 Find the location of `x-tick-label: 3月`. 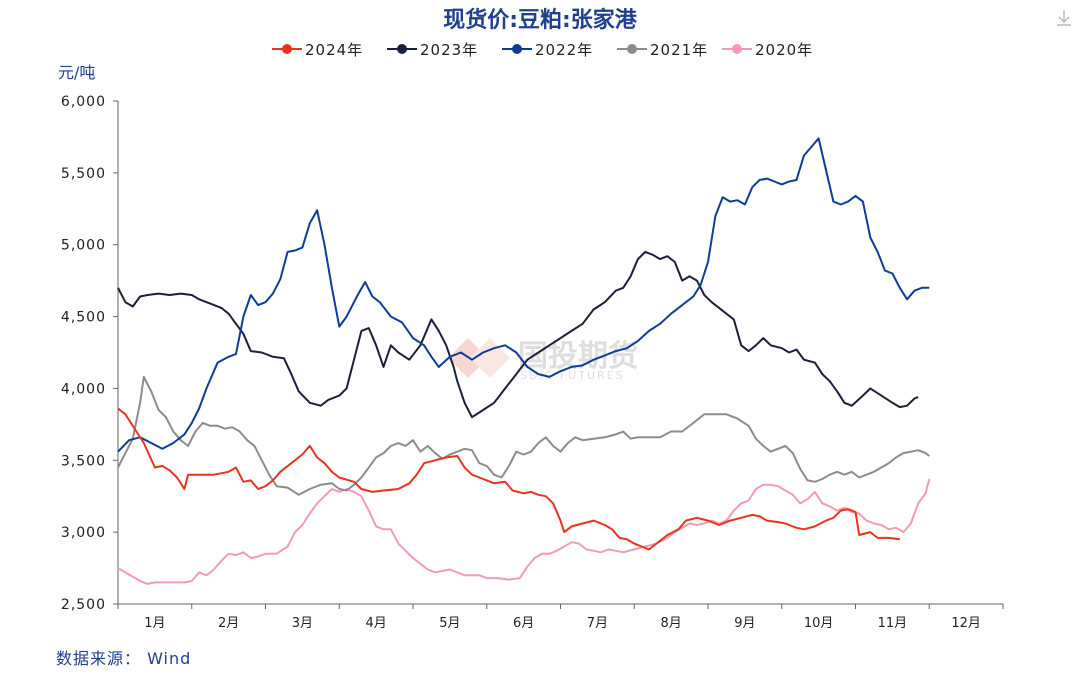

x-tick-label: 3月 is located at coordinates (302, 623).